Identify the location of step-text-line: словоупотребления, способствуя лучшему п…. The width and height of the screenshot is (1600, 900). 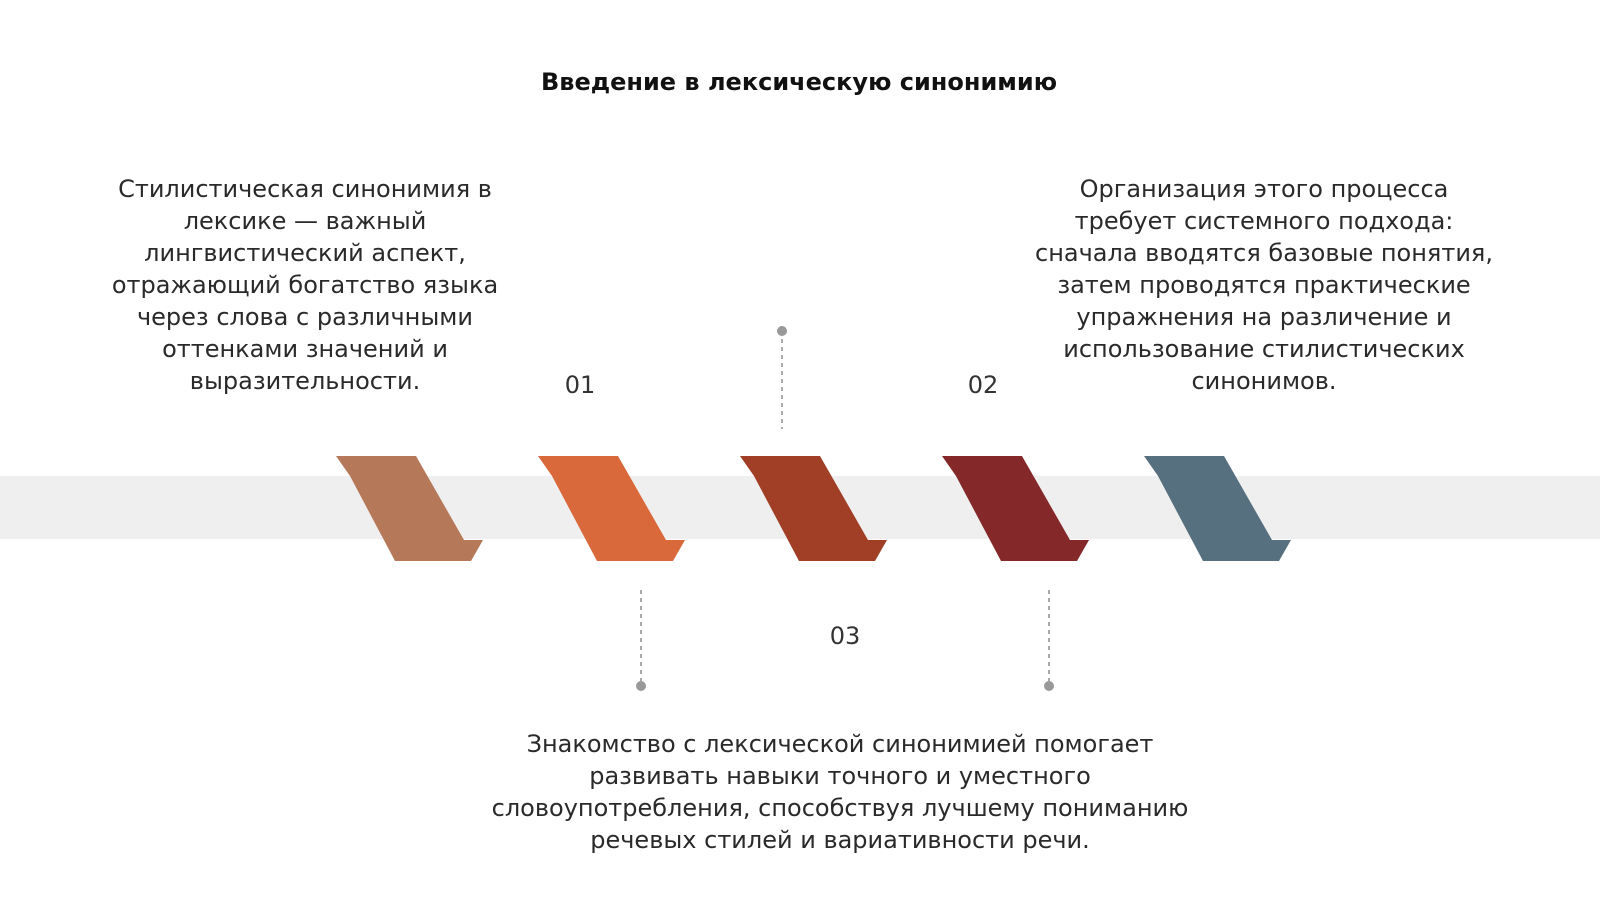
(840, 808).